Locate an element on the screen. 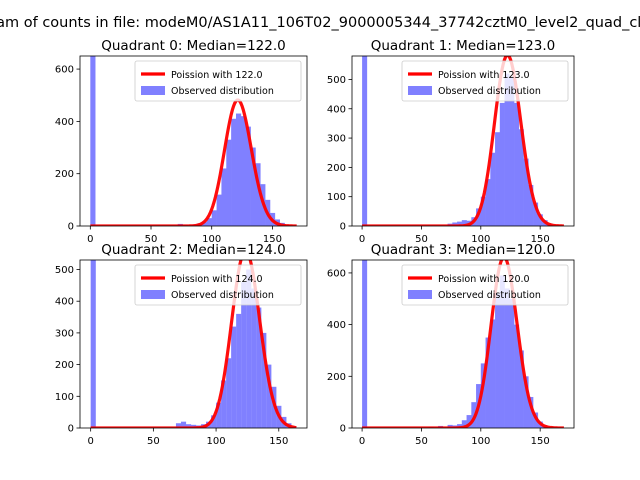 The height and width of the screenshot is (480, 640). subplot-title: Quadrant 2: Median=124.0 is located at coordinates (193, 250).